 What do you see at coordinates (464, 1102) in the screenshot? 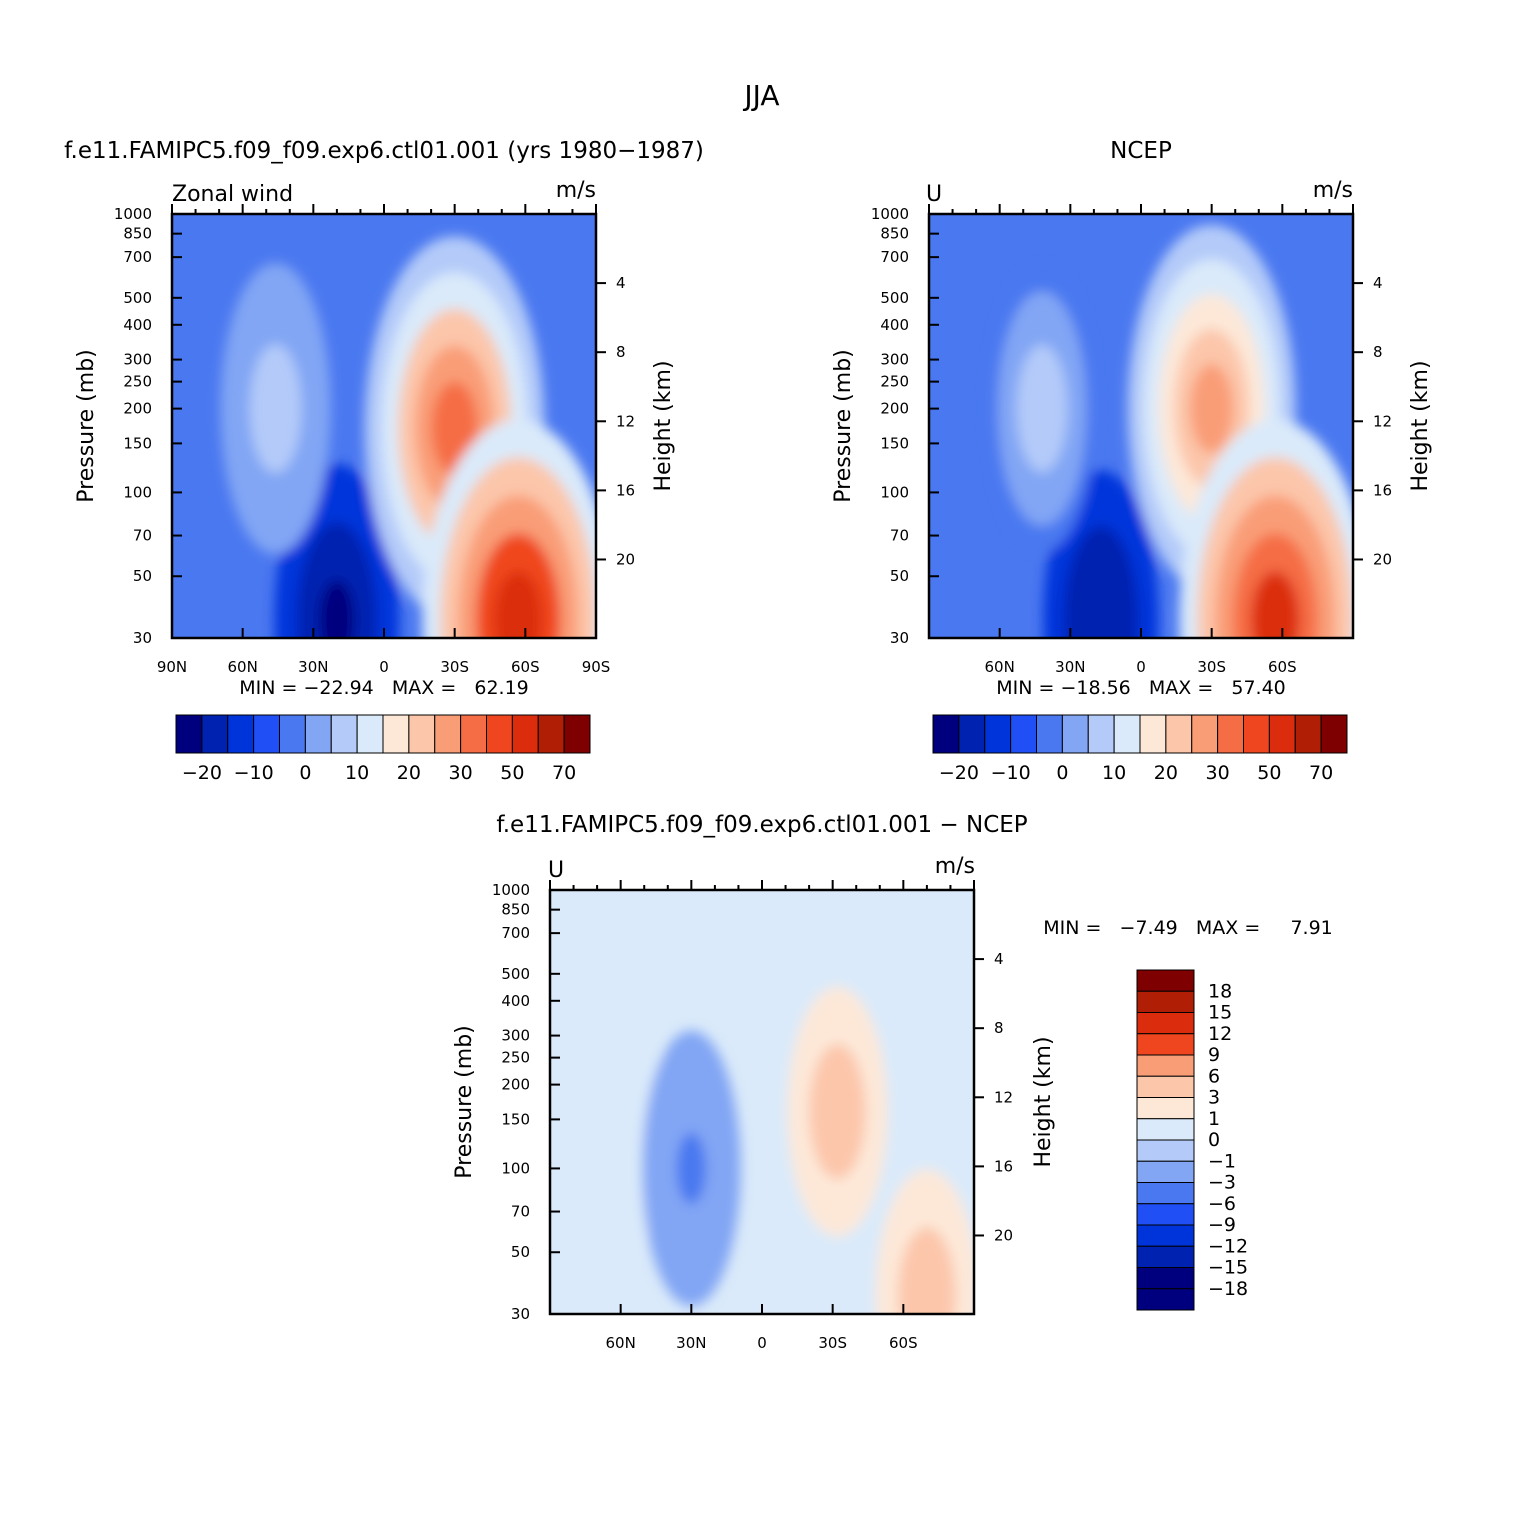
I see `y-axis-label: Pressure (mb)` at bounding box center [464, 1102].